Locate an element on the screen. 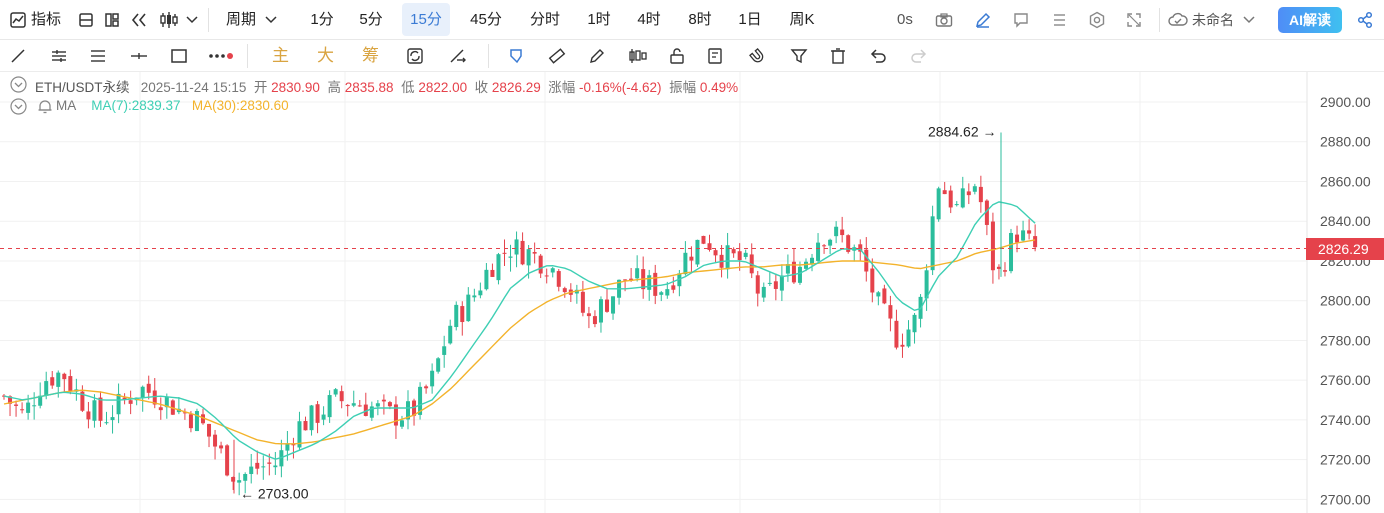  template-icon is located at coordinates (86, 20).